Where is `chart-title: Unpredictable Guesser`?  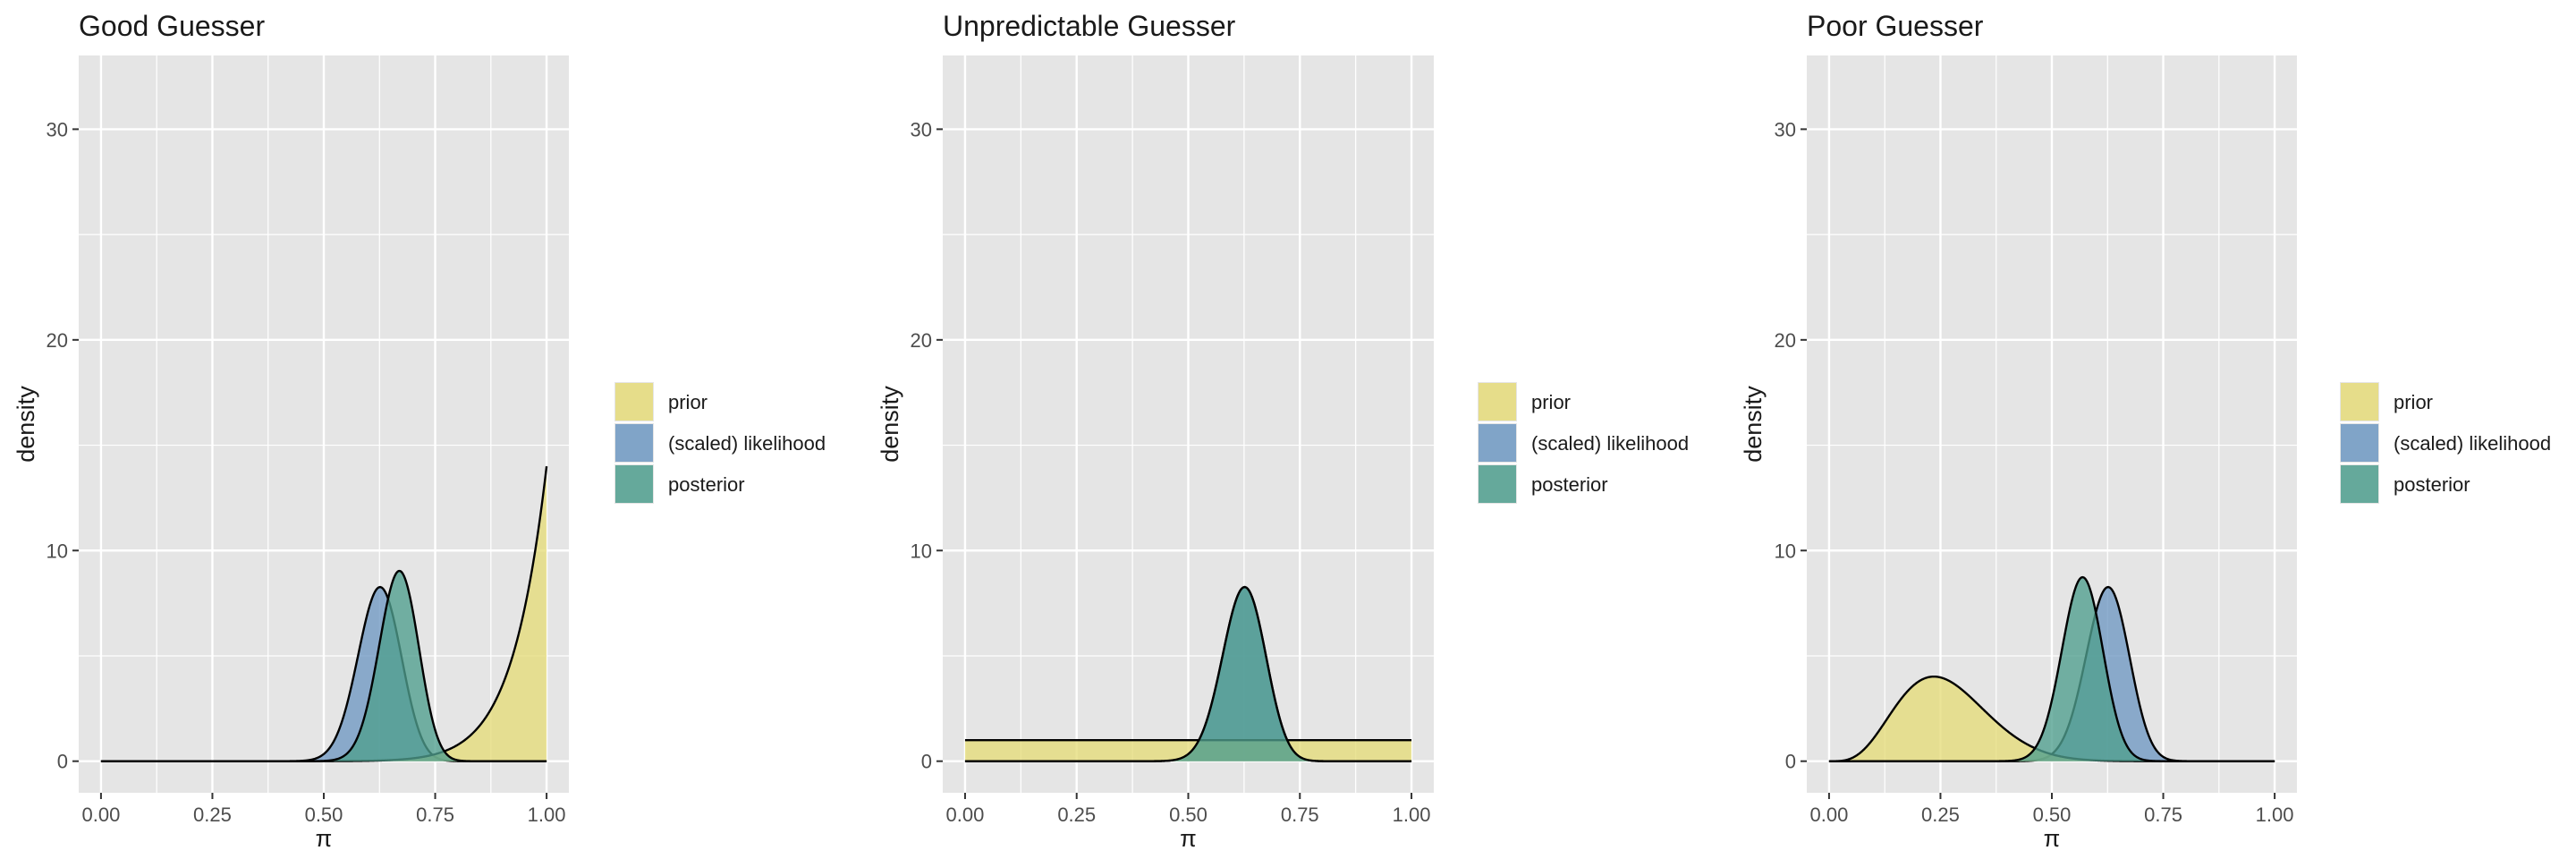 chart-title: Unpredictable Guesser is located at coordinates (1089, 26).